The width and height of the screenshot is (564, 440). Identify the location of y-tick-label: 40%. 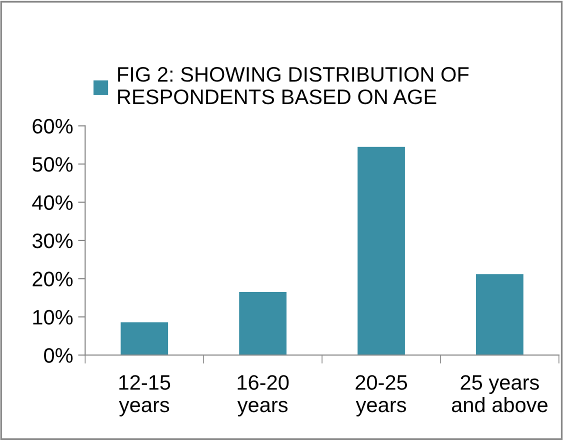
(52, 202).